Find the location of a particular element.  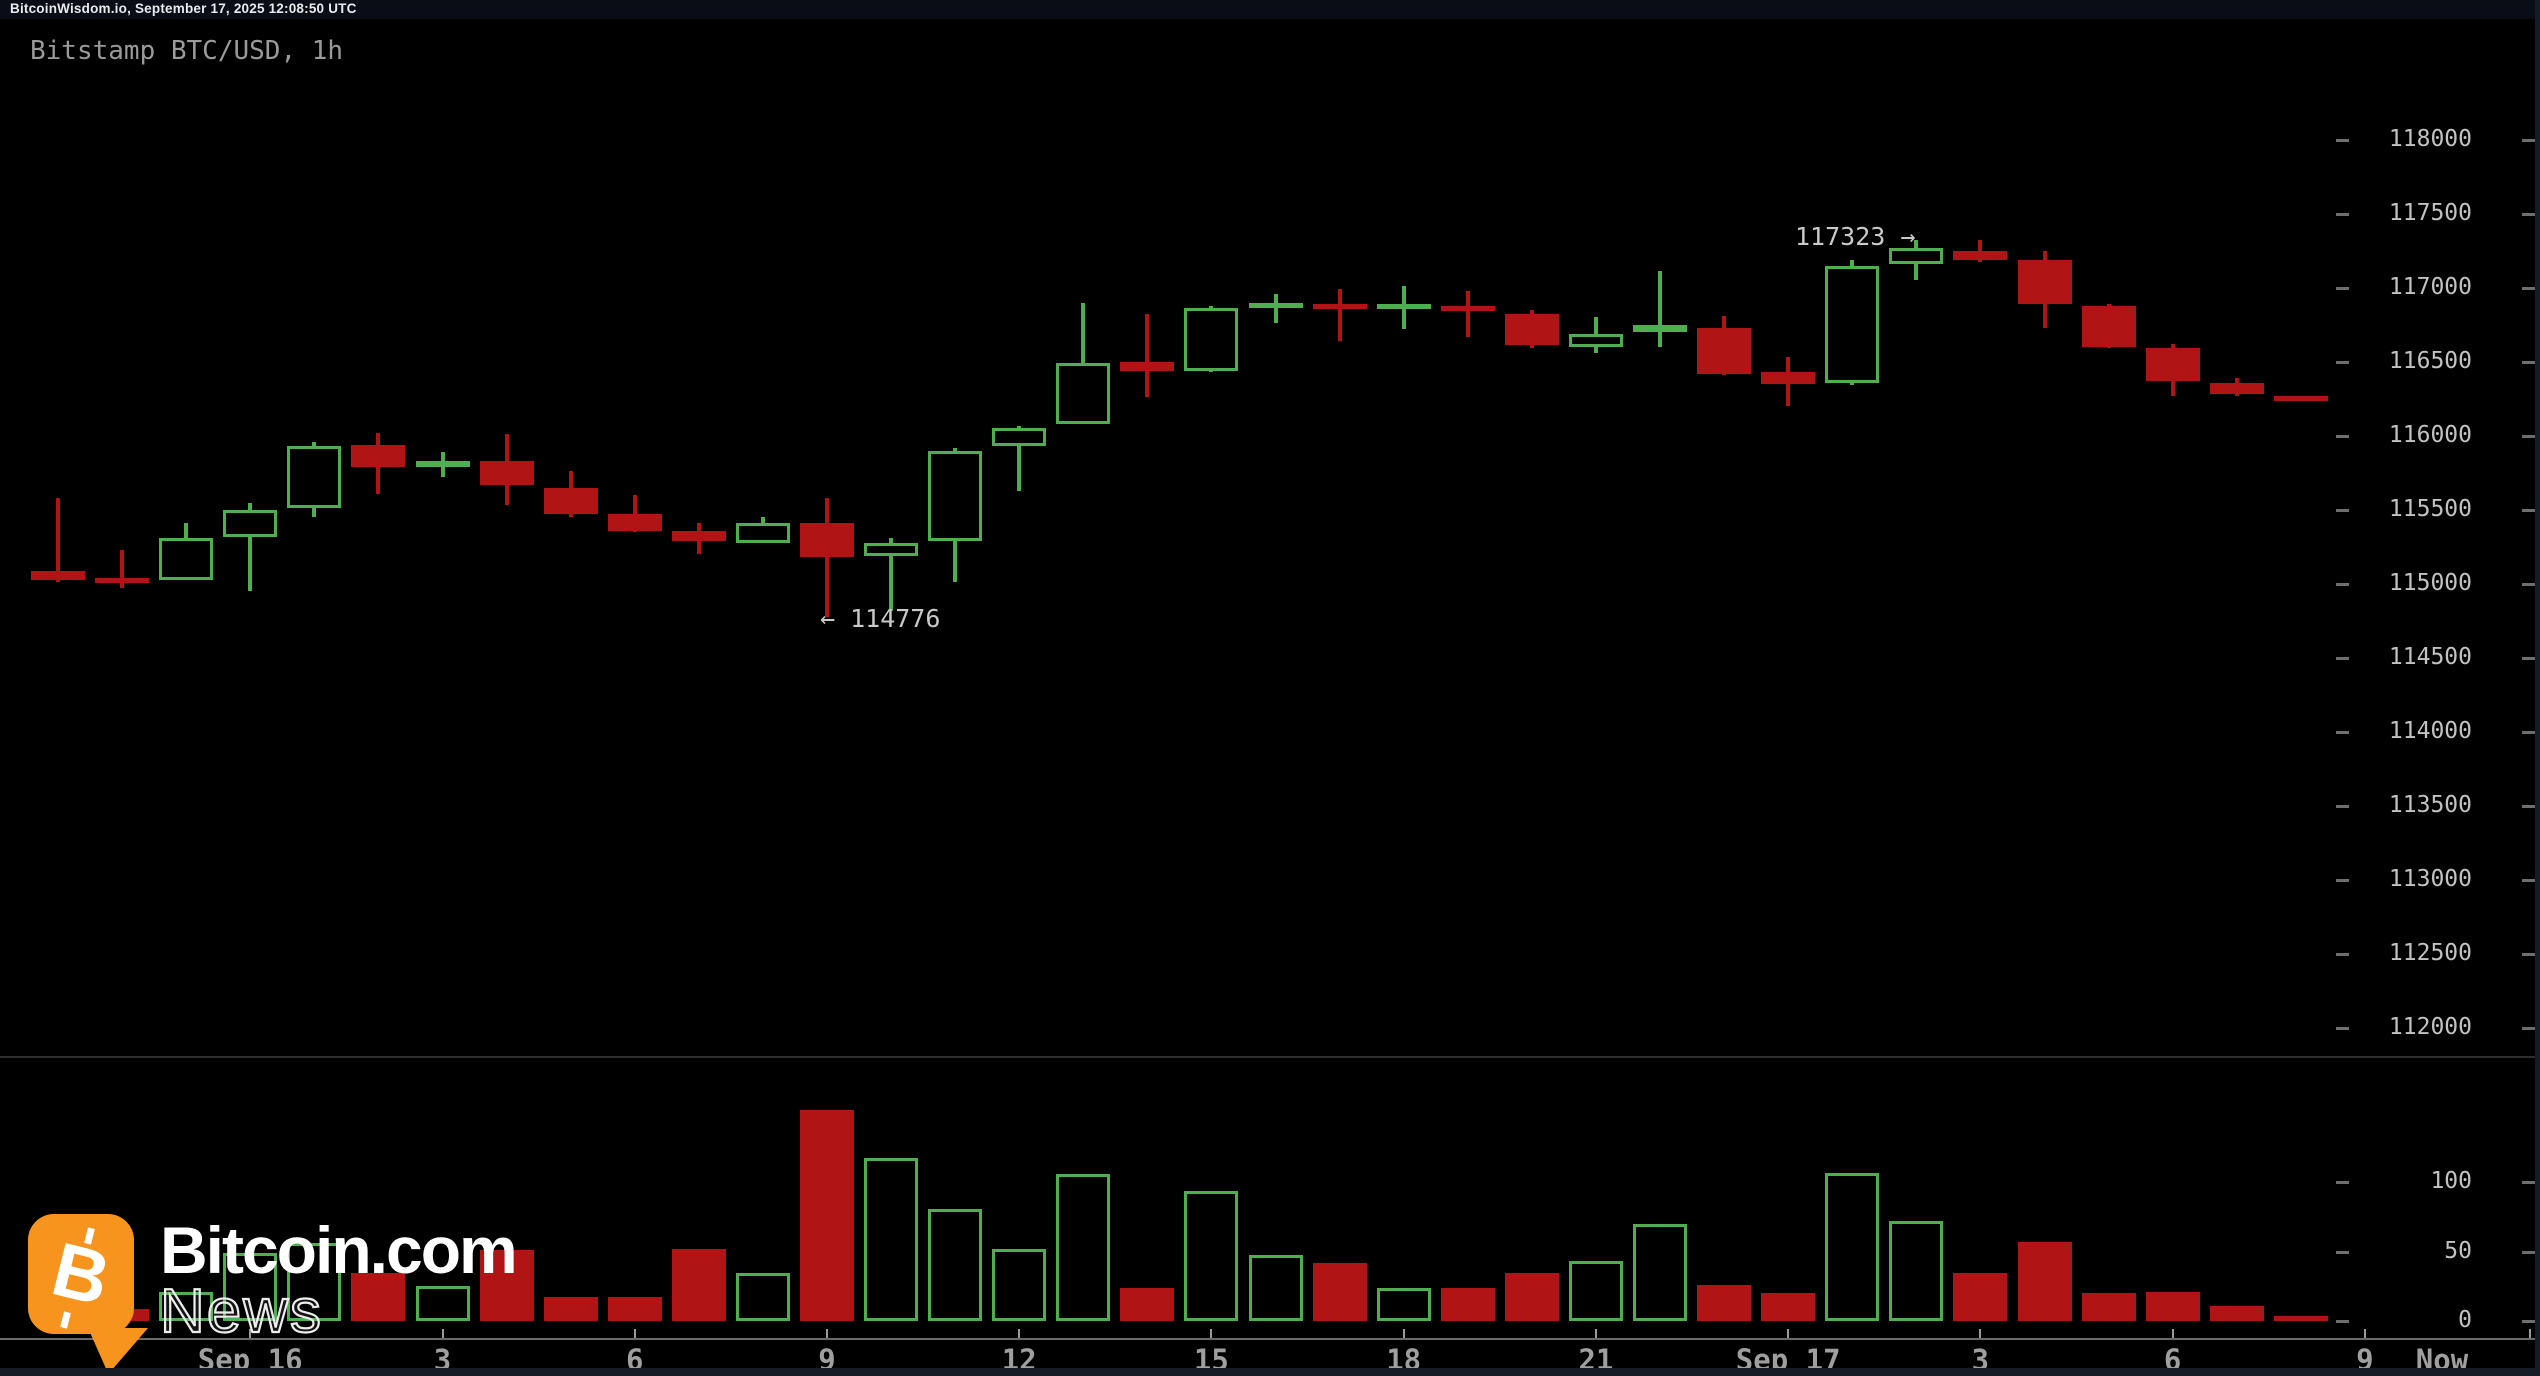

right-edge-strip is located at coordinates (2537, 688).